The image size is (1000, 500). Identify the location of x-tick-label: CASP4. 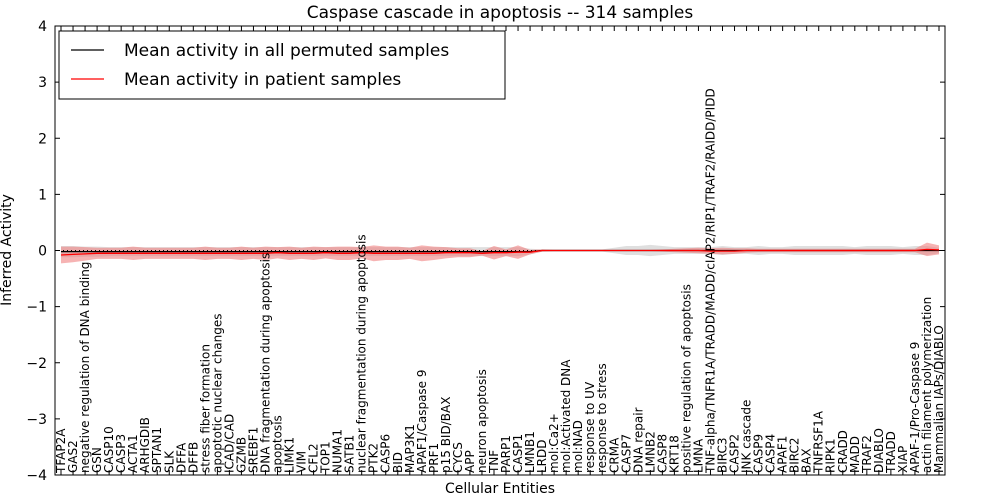
(771, 453).